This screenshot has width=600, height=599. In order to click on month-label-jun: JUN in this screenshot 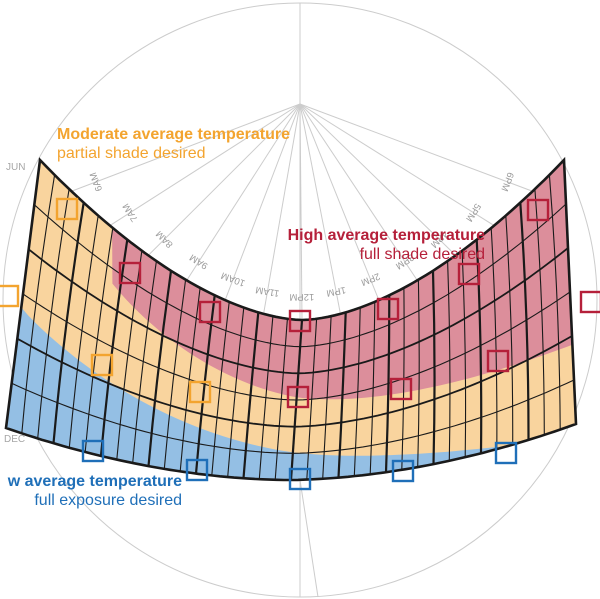, I will do `click(15, 167)`.